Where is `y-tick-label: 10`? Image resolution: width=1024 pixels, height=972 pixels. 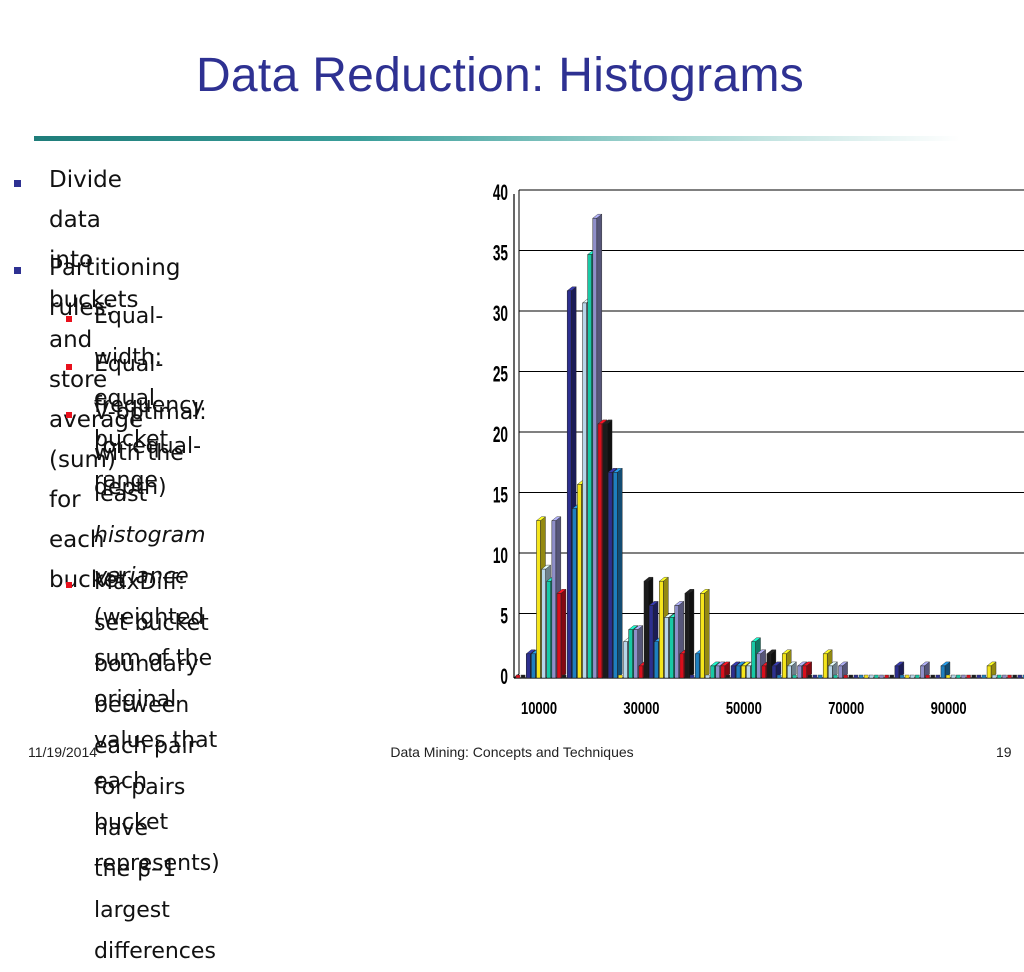
y-tick-label: 10 is located at coordinates (500, 555).